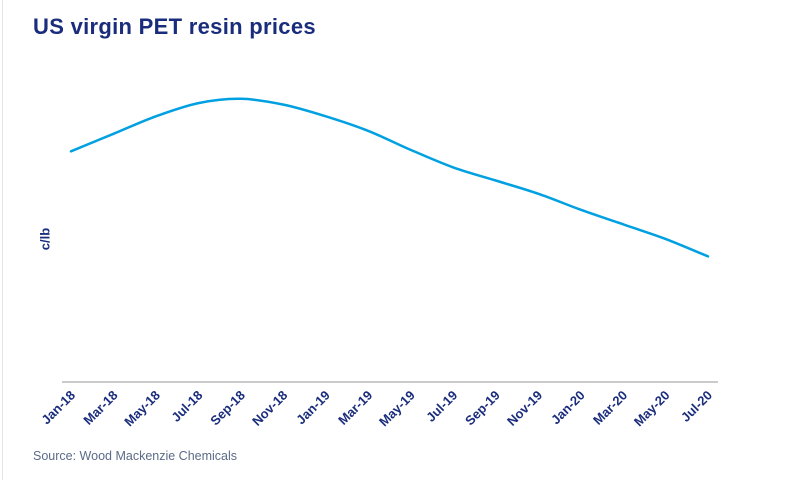 The image size is (800, 480). I want to click on x-axis-label: Mar-20, so click(610, 408).